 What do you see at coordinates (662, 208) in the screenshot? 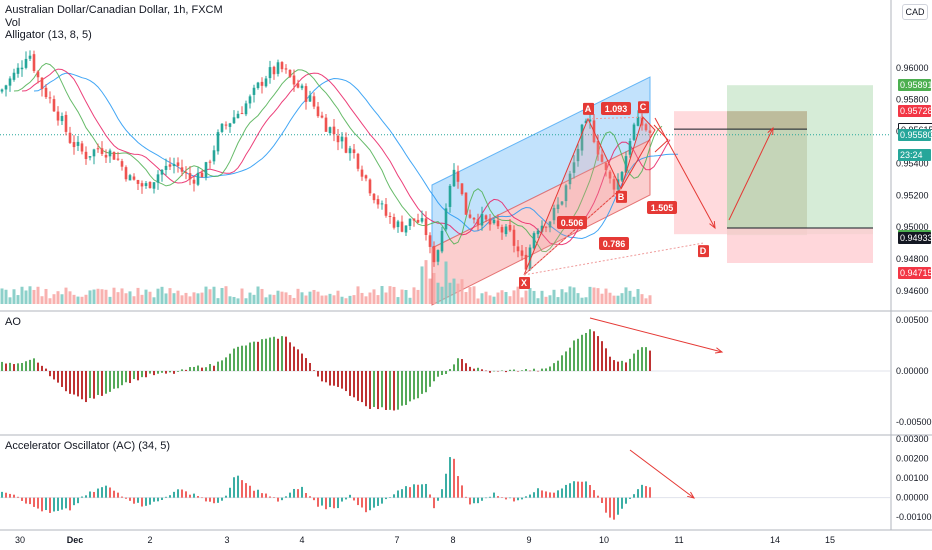
I see `ratio-label: 1.505` at bounding box center [662, 208].